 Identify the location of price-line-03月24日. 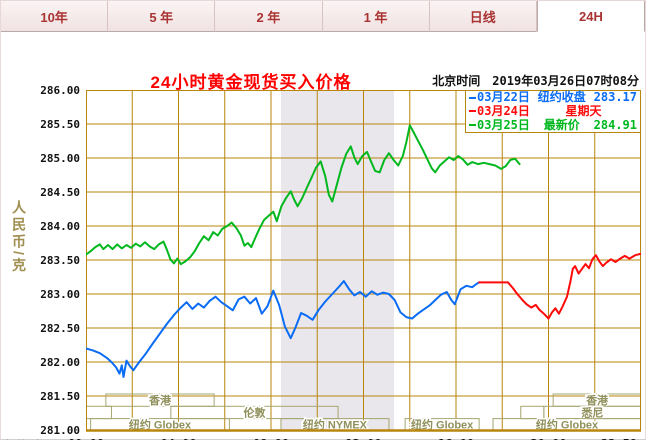
(559, 286).